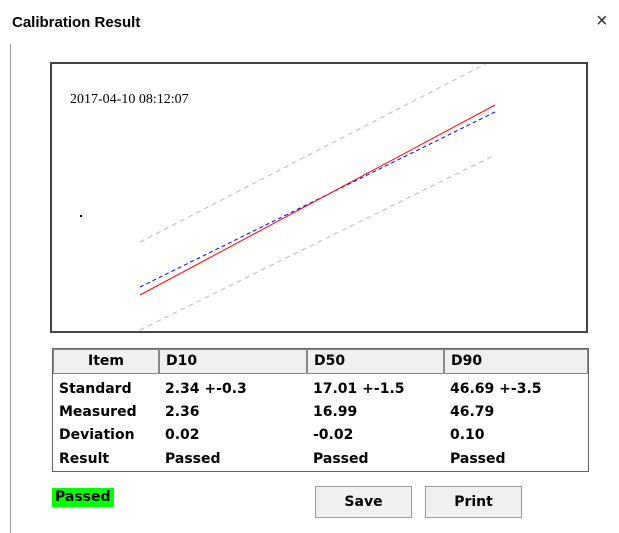  I want to click on table-cell: Measured, so click(98, 412).